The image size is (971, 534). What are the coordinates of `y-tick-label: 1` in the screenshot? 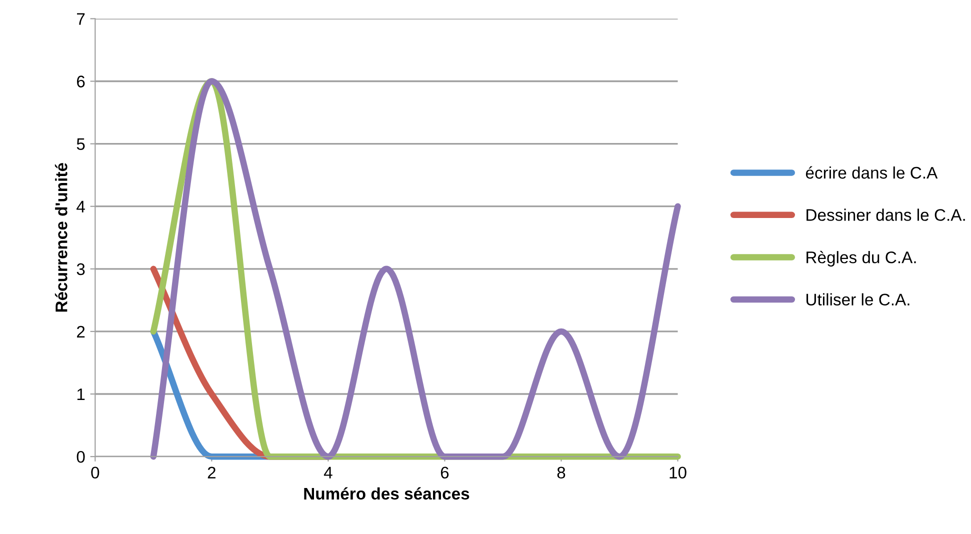 It's located at (81, 394).